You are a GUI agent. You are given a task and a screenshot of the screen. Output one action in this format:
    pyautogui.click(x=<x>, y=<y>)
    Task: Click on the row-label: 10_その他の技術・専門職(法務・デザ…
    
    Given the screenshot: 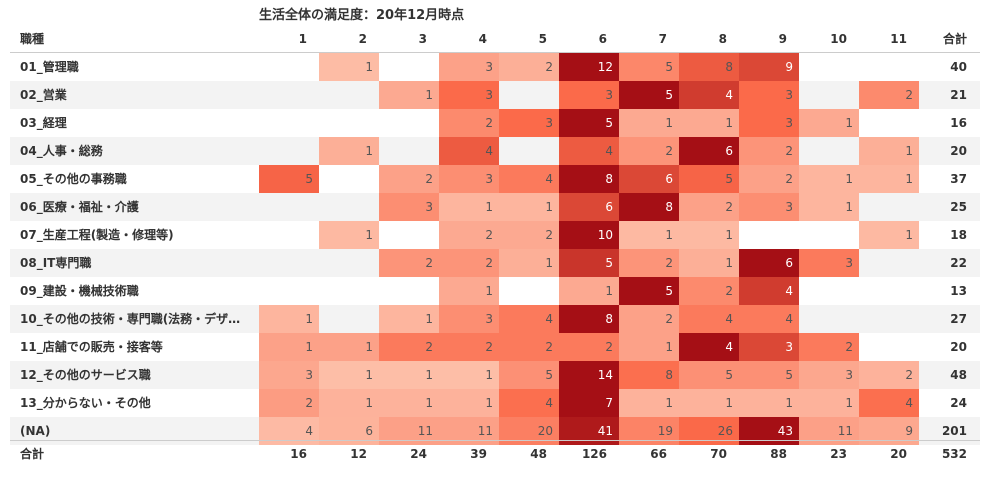 What is the action you would take?
    pyautogui.click(x=130, y=319)
    